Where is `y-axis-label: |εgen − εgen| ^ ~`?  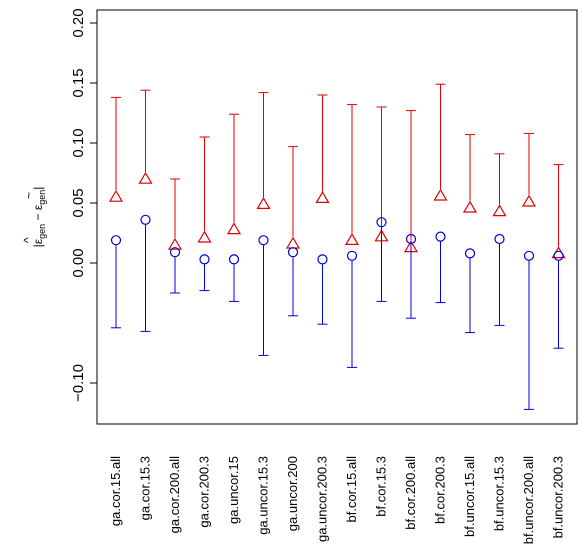
y-axis-label: |εgen − εgen| ^ ~ is located at coordinates (34, 217).